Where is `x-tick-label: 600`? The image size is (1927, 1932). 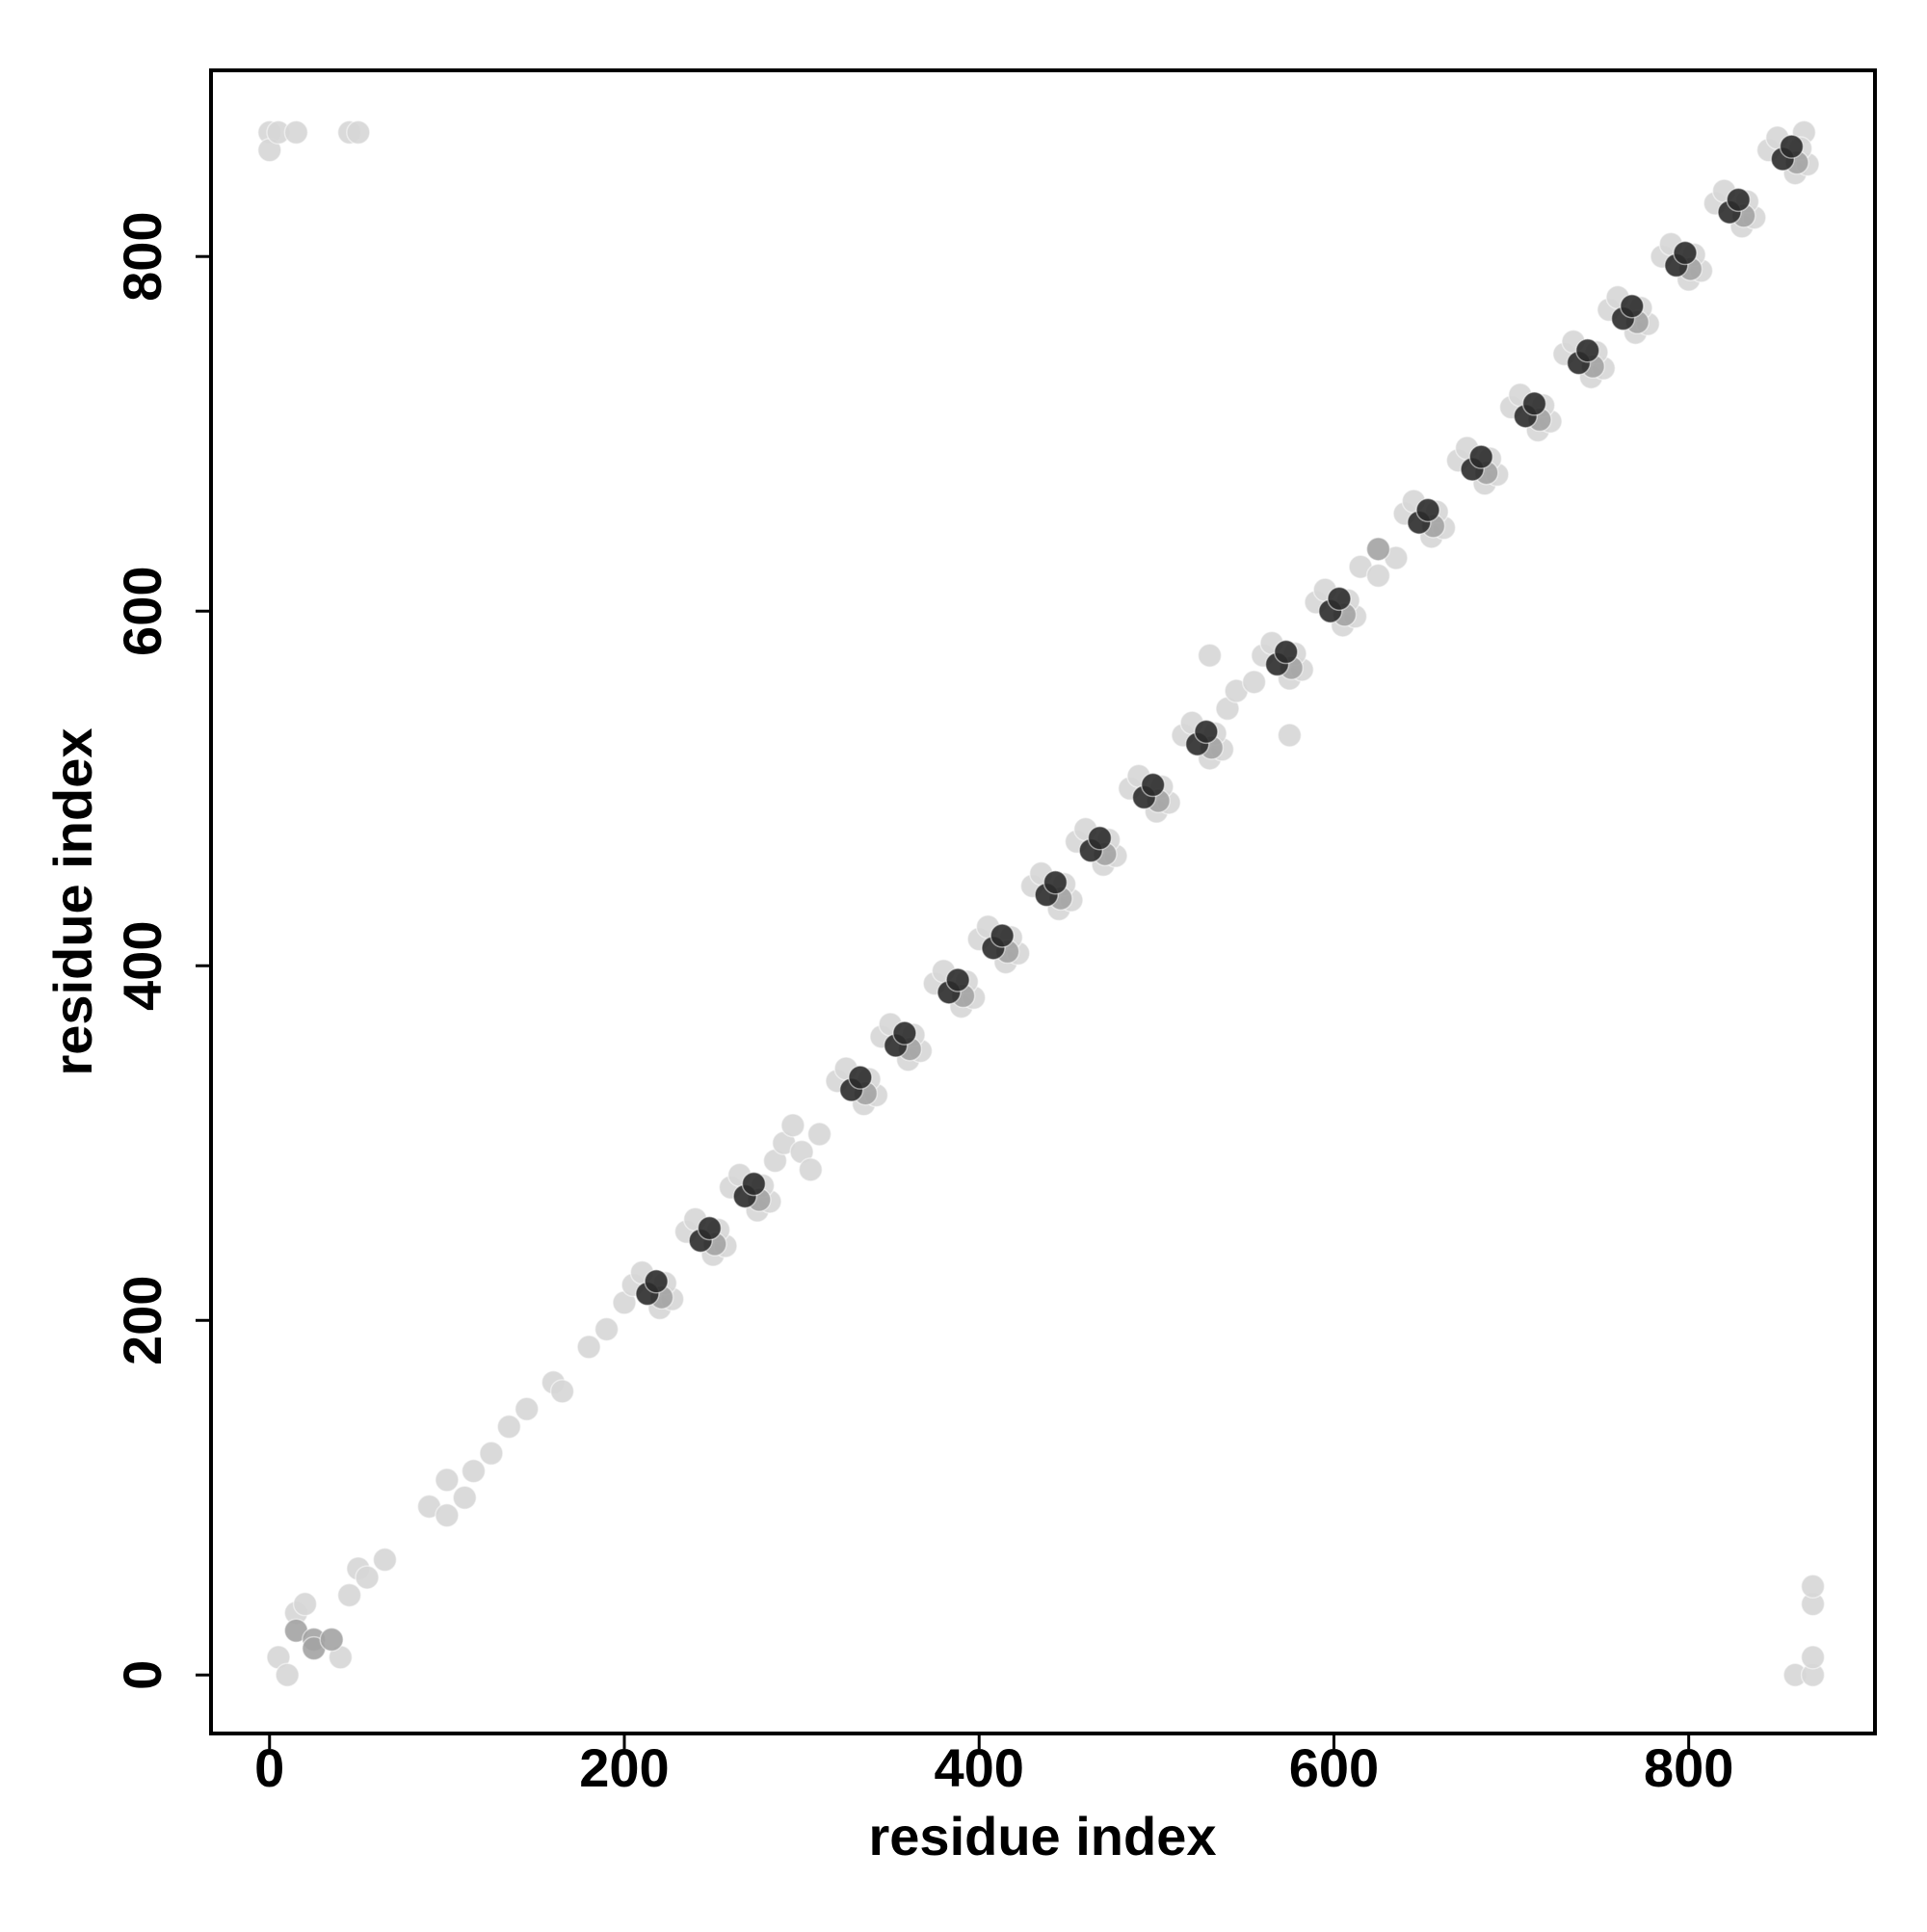
x-tick-label: 600 is located at coordinates (1334, 1767).